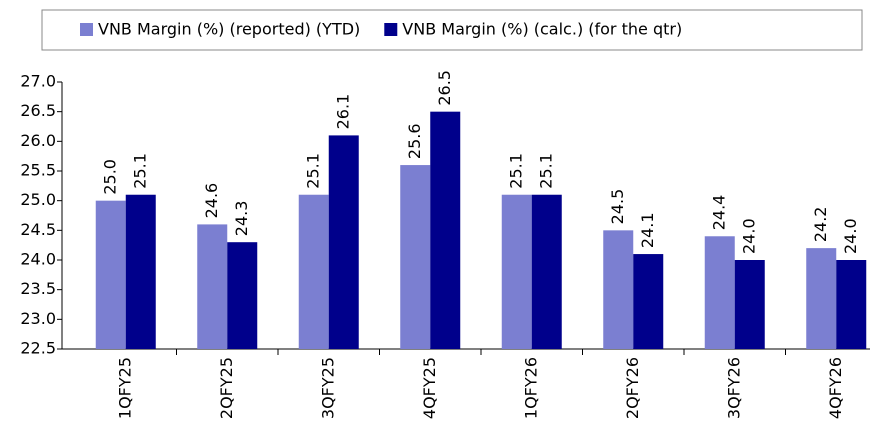  What do you see at coordinates (124, 388) in the screenshot?
I see `x-tick-label: 1QFY25` at bounding box center [124, 388].